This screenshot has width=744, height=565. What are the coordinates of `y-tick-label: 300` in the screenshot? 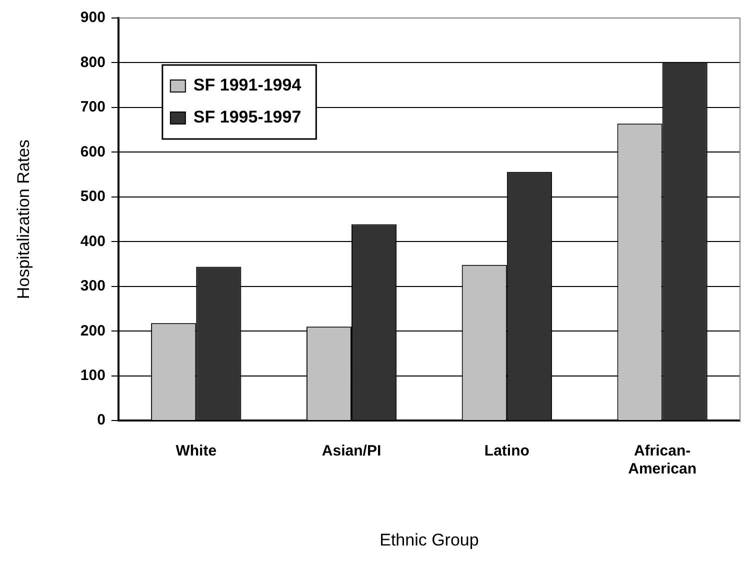 It's located at (93, 286).